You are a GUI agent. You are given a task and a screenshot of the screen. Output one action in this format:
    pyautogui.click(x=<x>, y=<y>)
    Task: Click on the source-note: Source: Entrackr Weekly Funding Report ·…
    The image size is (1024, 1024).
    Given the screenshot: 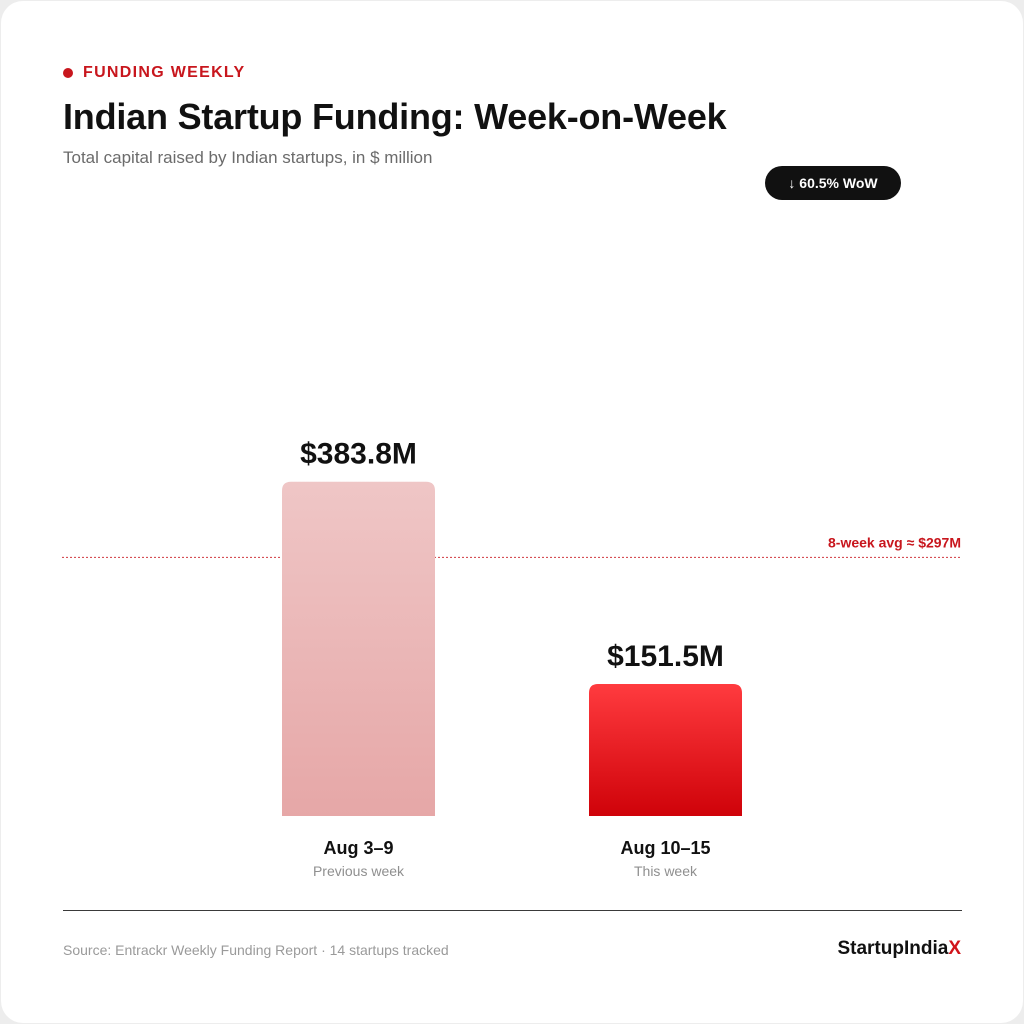 What is the action you would take?
    pyautogui.click(x=256, y=950)
    